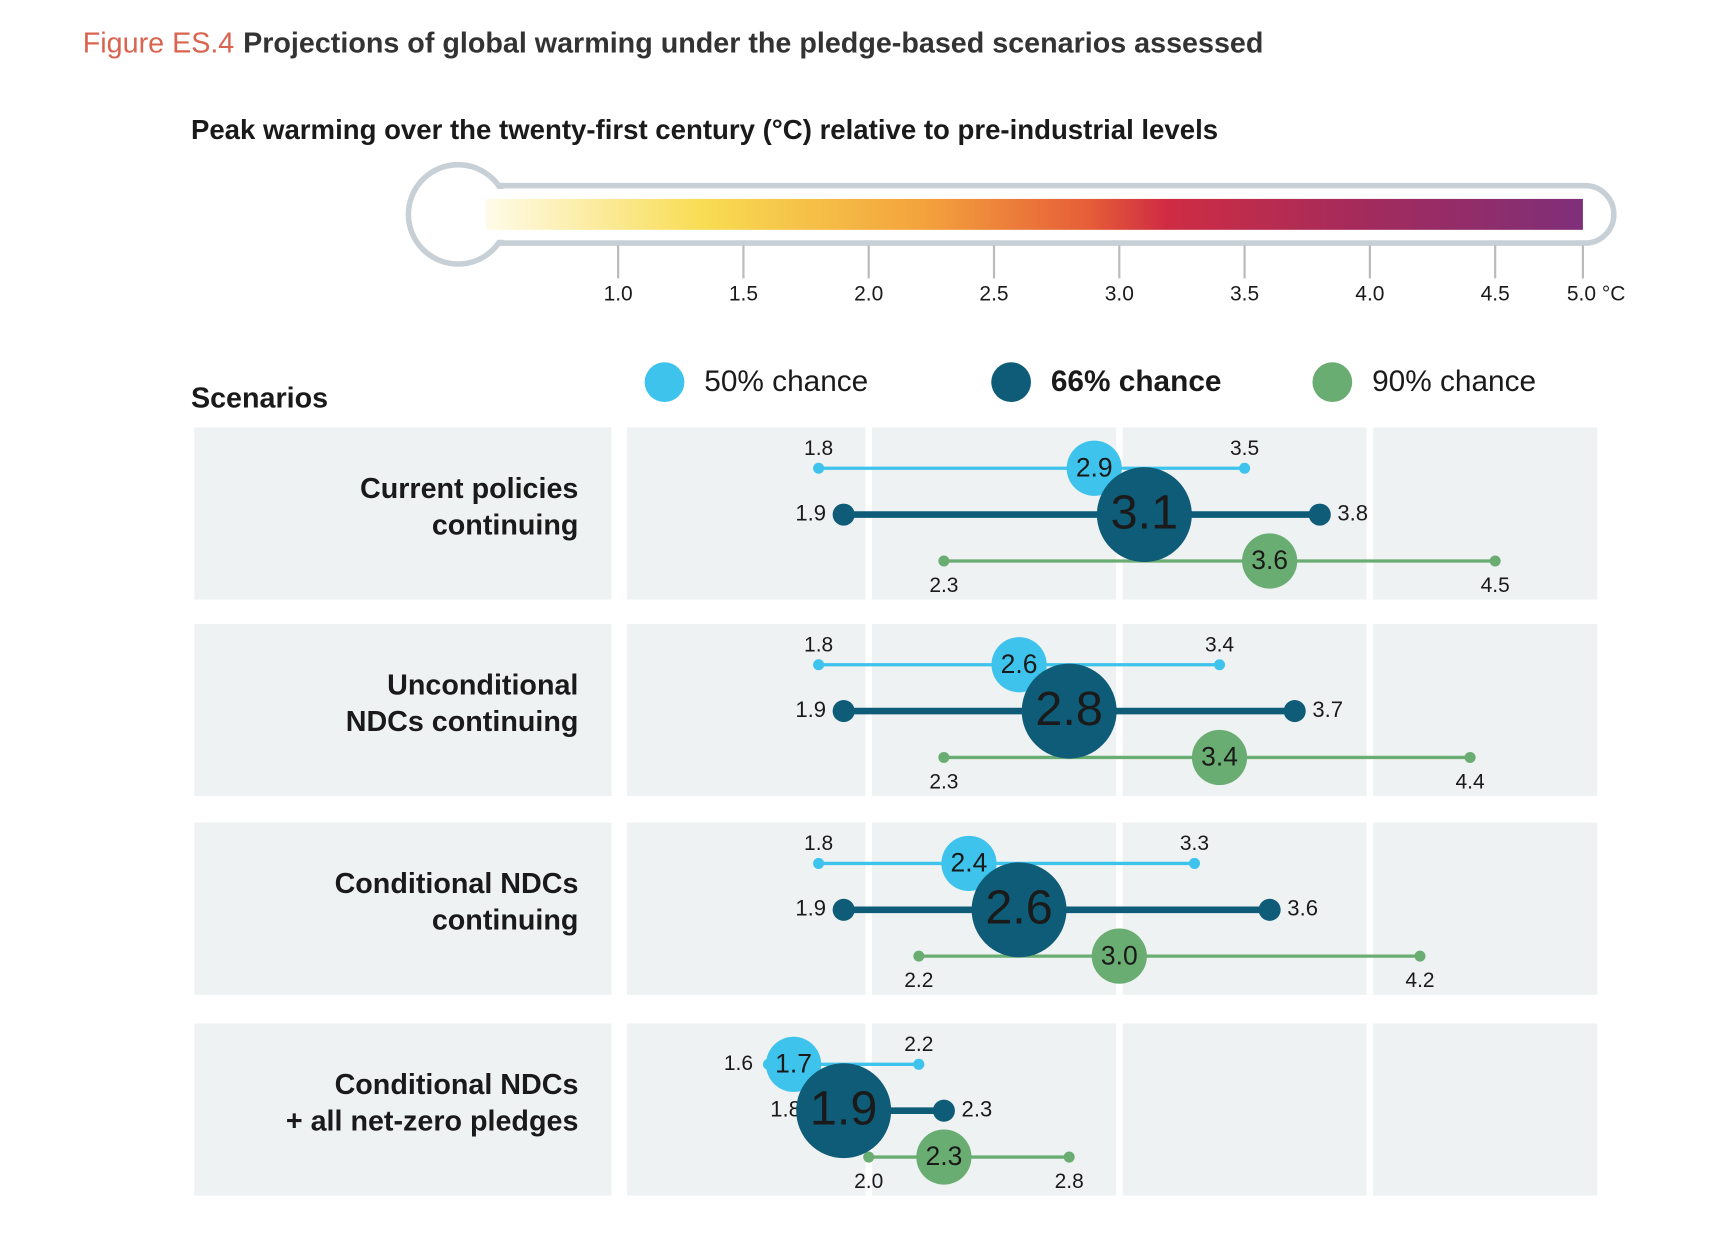 Image resolution: width=1722 pixels, height=1250 pixels. I want to click on x-tick-label: 5.0 °C, so click(1596, 293).